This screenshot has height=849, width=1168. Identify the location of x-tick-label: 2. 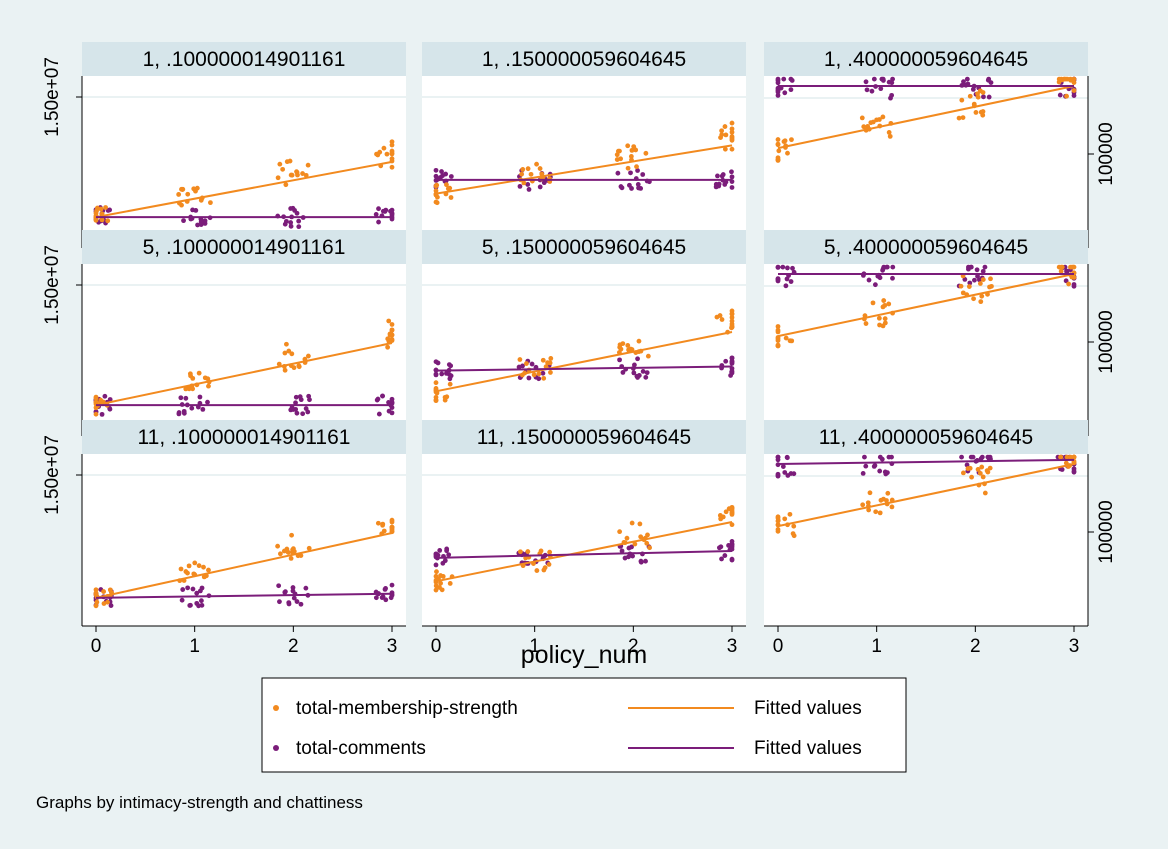
(633, 646).